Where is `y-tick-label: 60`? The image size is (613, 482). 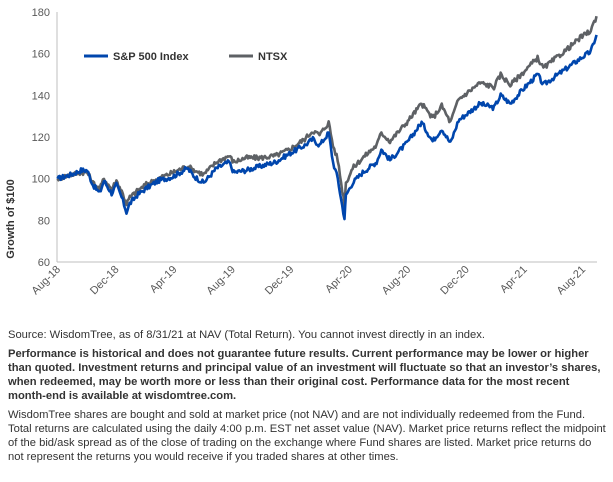
y-tick-label: 60 is located at coordinates (44, 263).